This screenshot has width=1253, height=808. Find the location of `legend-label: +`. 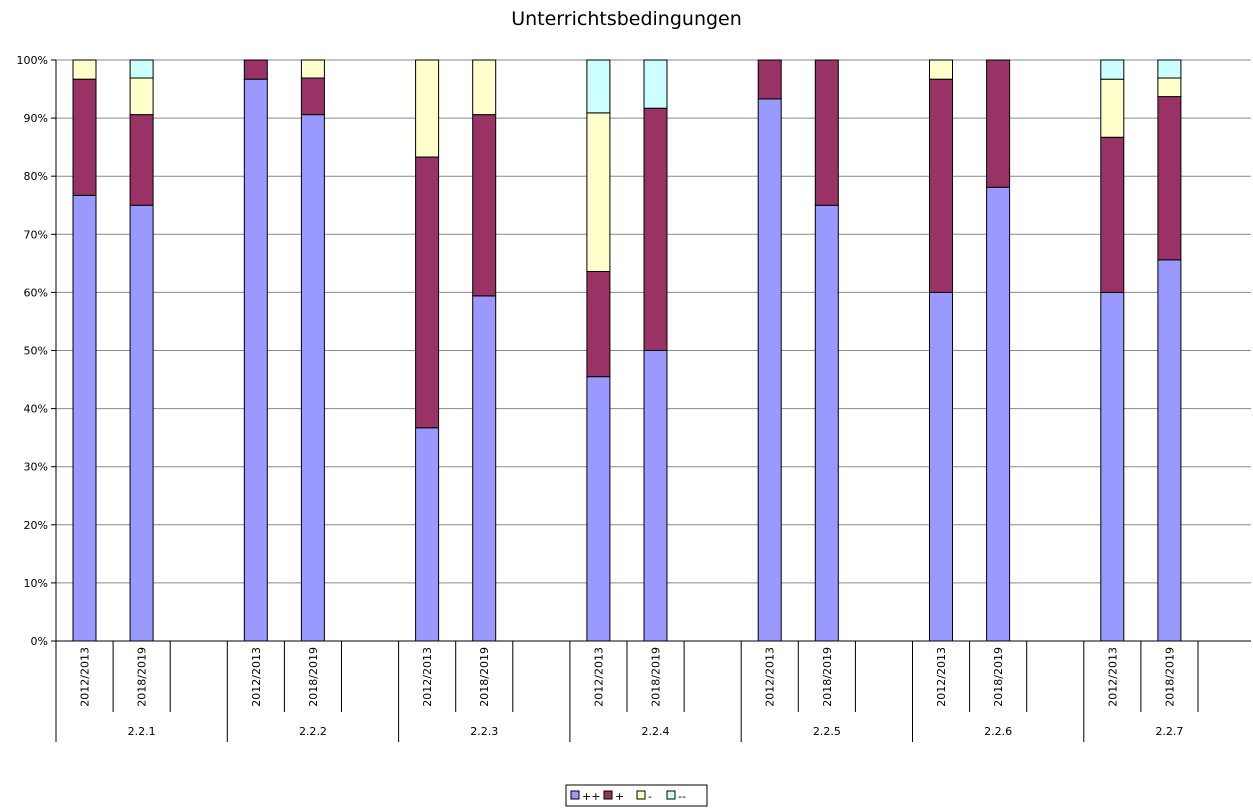

legend-label: + is located at coordinates (619, 796).